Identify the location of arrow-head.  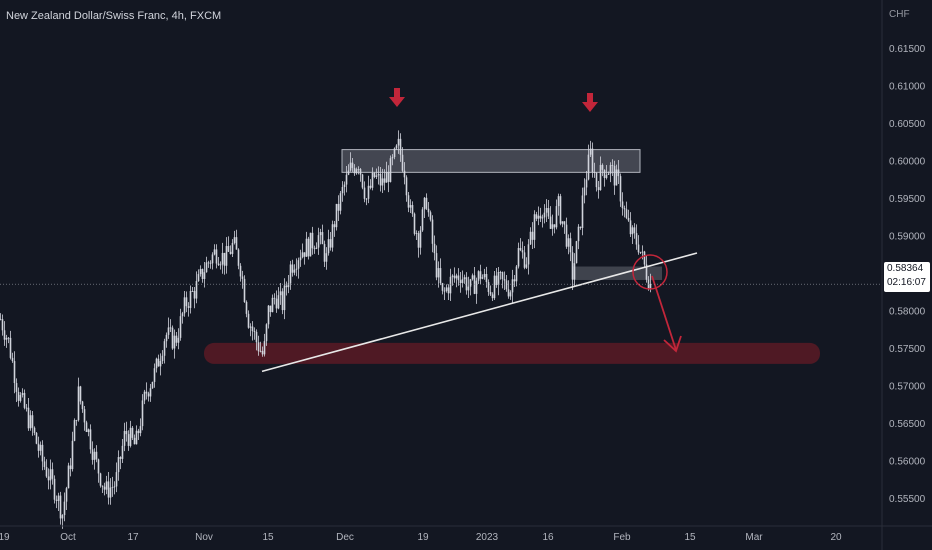
(590, 107).